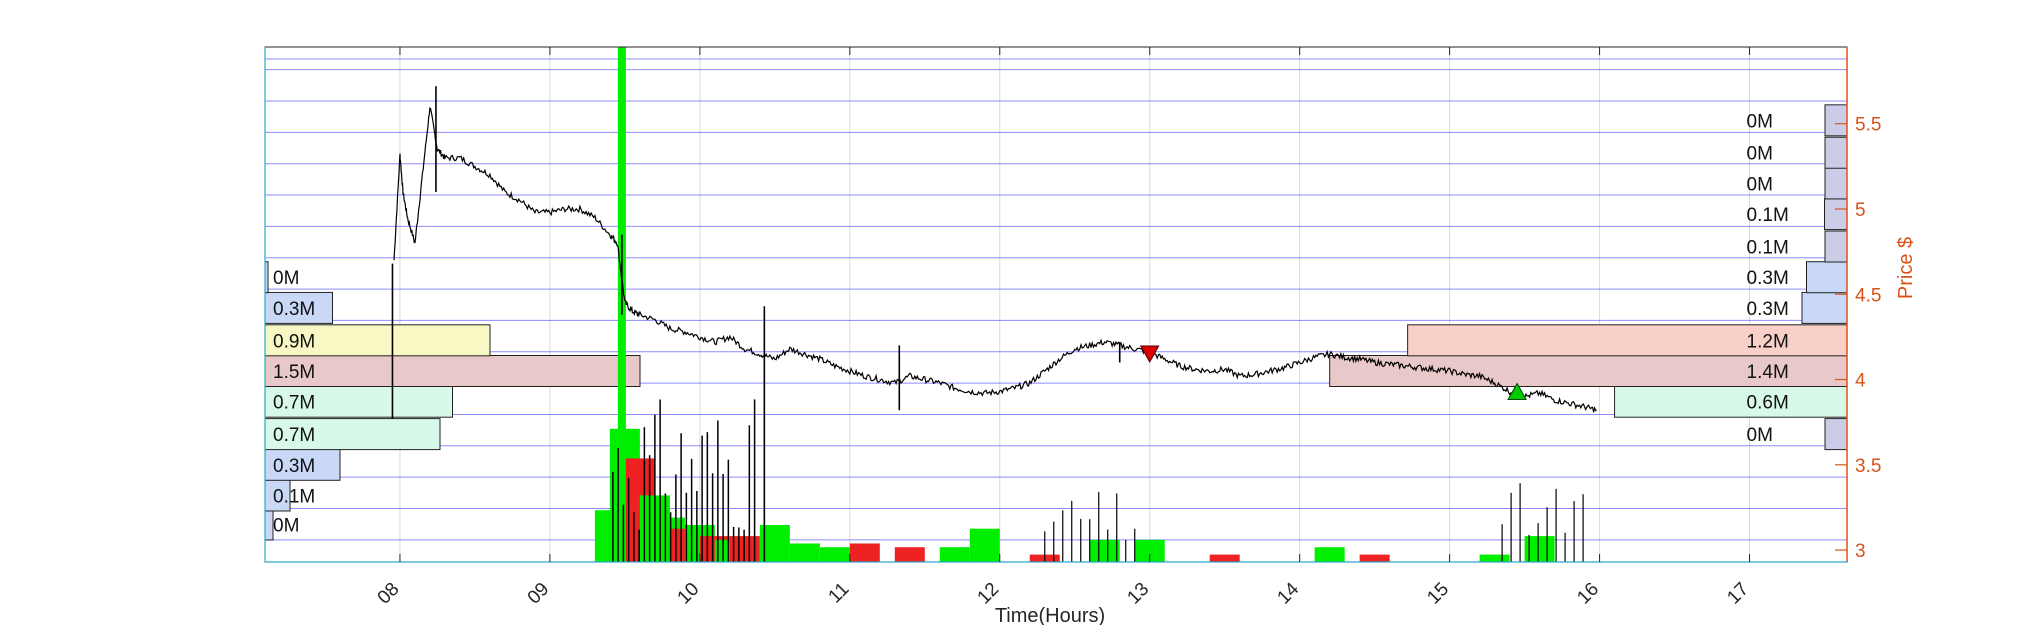 The width and height of the screenshot is (2031, 630). Describe the element at coordinates (1050, 615) in the screenshot. I see `x-axis-label: Time(Hours)` at that location.